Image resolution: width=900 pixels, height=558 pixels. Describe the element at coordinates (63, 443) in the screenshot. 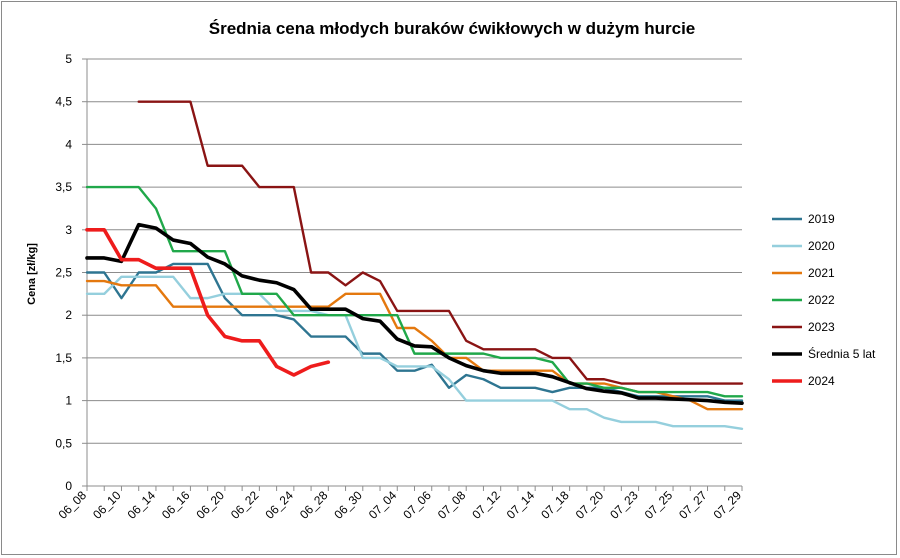

I see `y-tick-label: 0,5` at that location.